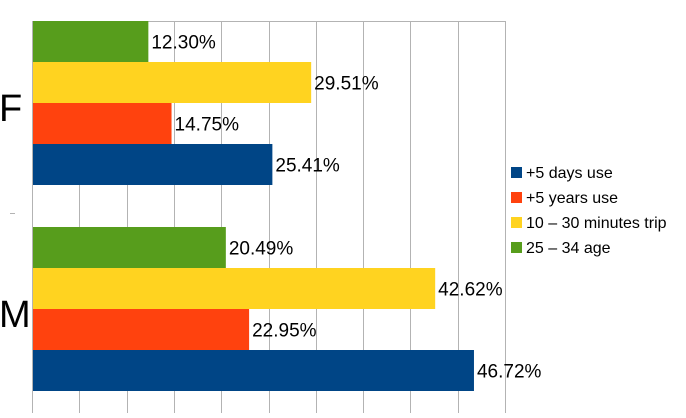 The height and width of the screenshot is (418, 686). Describe the element at coordinates (284, 331) in the screenshot. I see `data-label-m-5-years-use: 22.95%` at that location.